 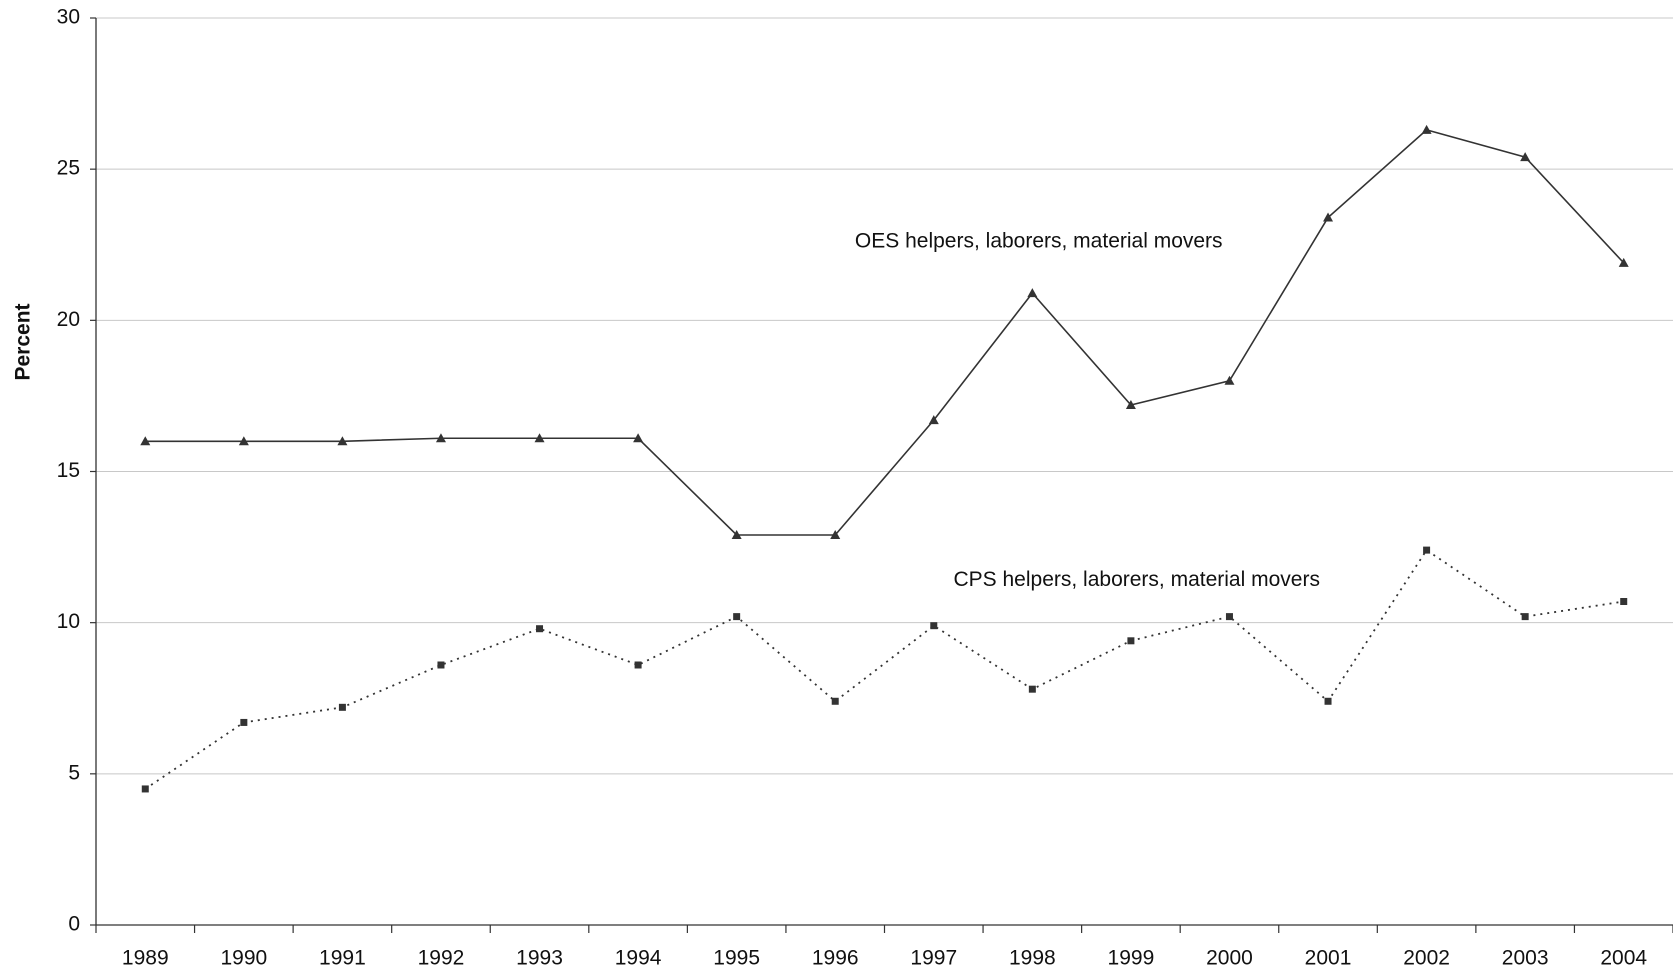 I want to click on x-tick-label: 1989, so click(x=145, y=958).